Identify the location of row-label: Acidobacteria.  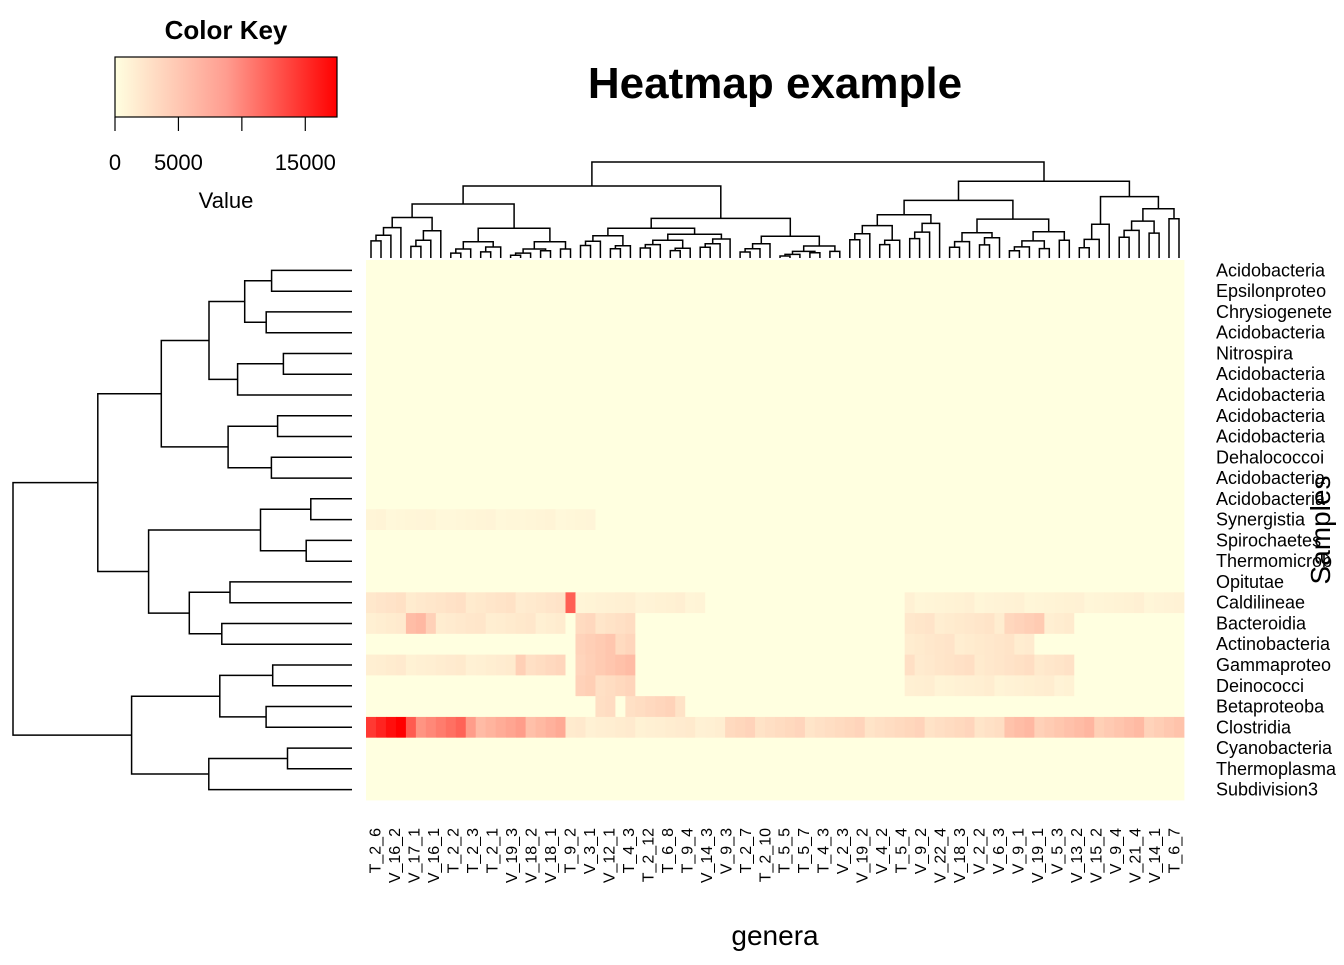
(1271, 499).